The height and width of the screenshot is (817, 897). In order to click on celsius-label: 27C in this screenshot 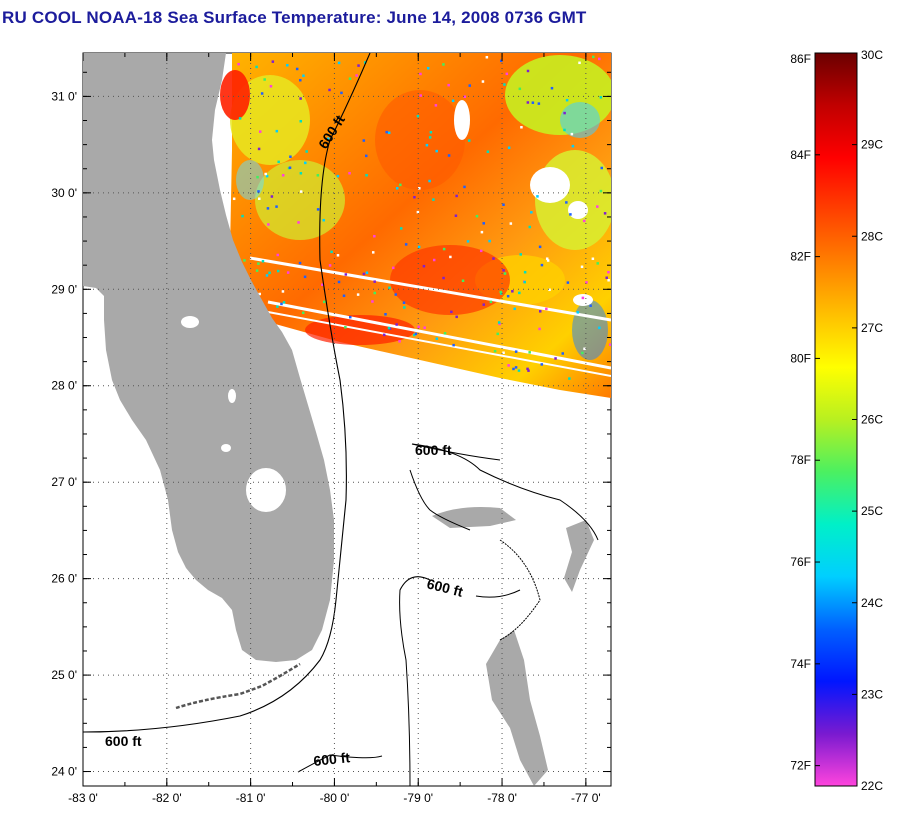, I will do `click(872, 328)`.